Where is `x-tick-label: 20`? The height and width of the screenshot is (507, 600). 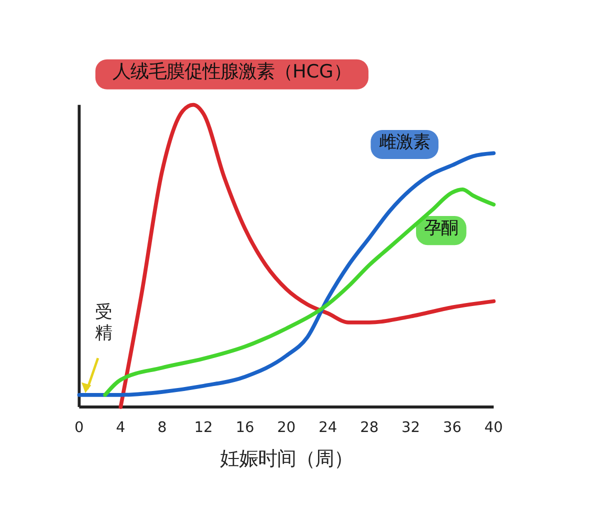
x-tick-label: 20 is located at coordinates (286, 428).